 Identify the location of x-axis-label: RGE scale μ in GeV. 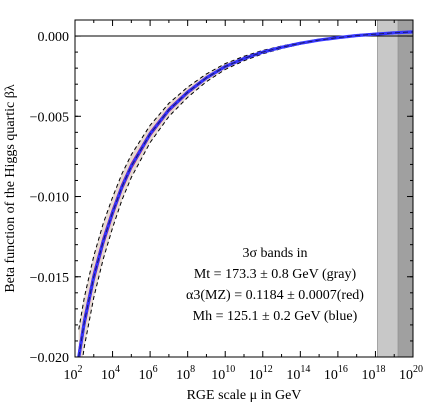
(244, 395).